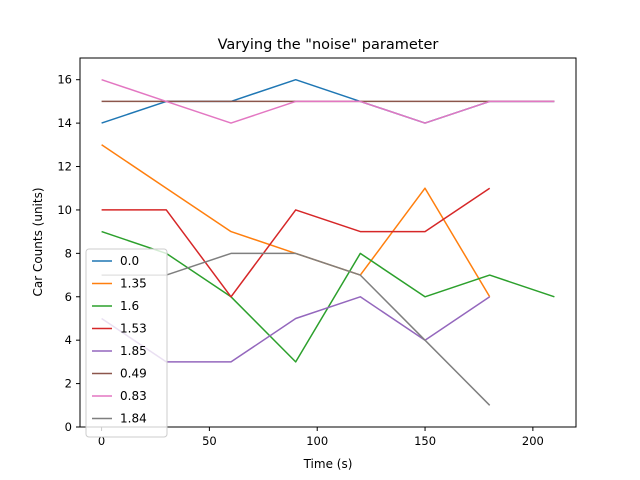 This screenshot has width=640, height=480. What do you see at coordinates (68, 297) in the screenshot?
I see `y-tick-label: 6` at bounding box center [68, 297].